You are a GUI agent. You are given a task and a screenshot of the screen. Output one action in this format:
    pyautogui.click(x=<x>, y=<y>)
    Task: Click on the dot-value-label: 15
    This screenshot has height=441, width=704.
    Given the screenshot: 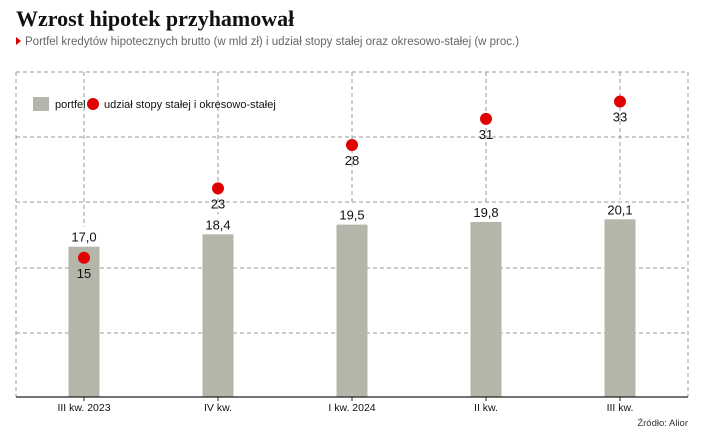 What is the action you would take?
    pyautogui.click(x=84, y=273)
    